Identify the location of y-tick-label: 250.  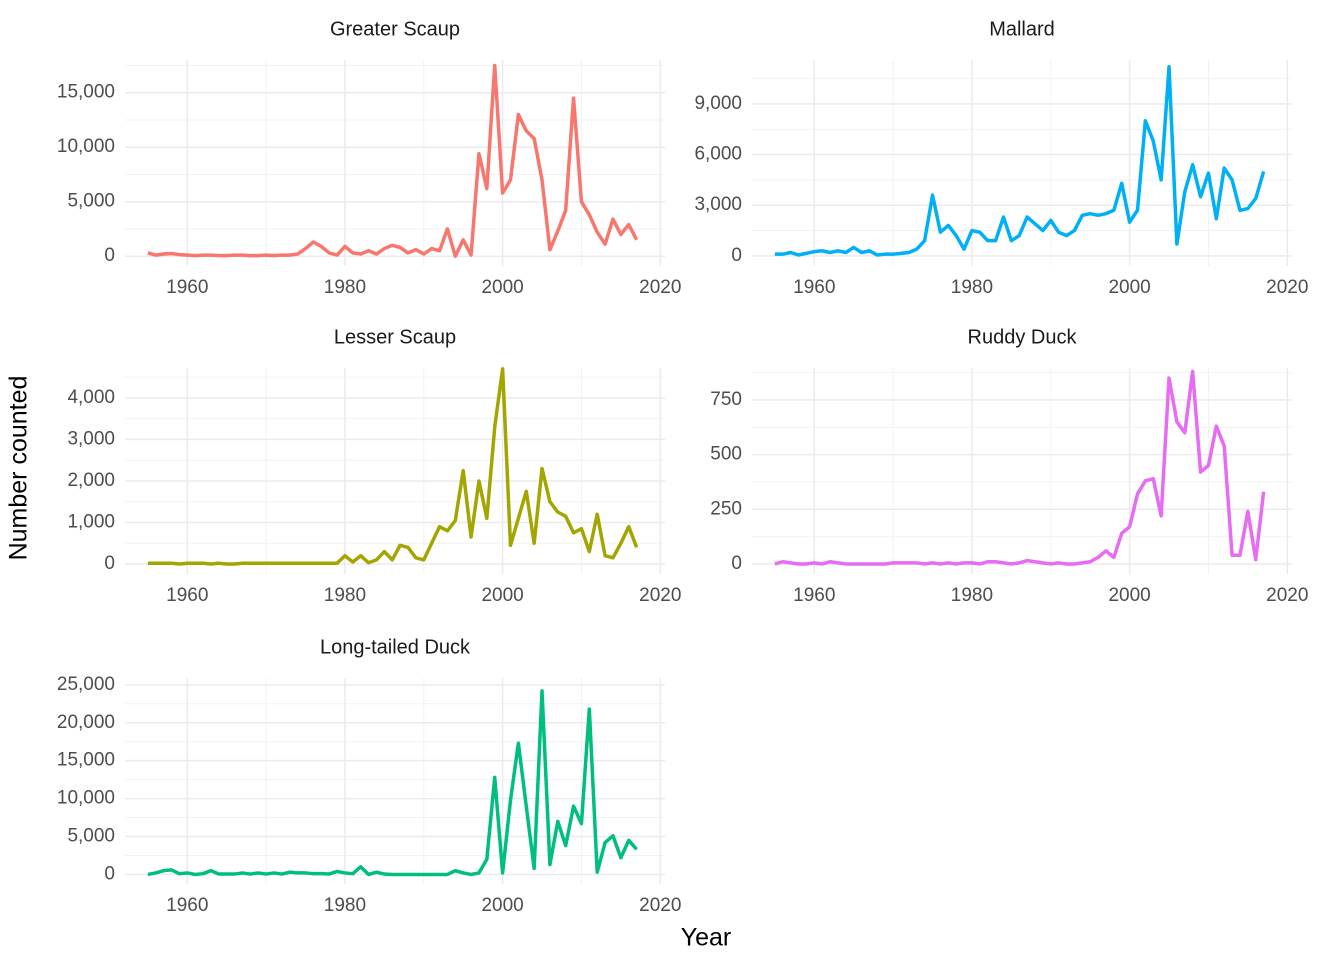
(726, 508).